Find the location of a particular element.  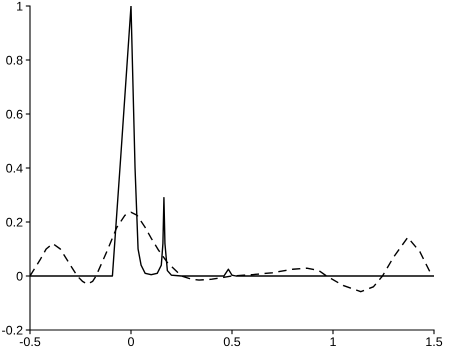

y-tick-label: 0 is located at coordinates (19, 276).